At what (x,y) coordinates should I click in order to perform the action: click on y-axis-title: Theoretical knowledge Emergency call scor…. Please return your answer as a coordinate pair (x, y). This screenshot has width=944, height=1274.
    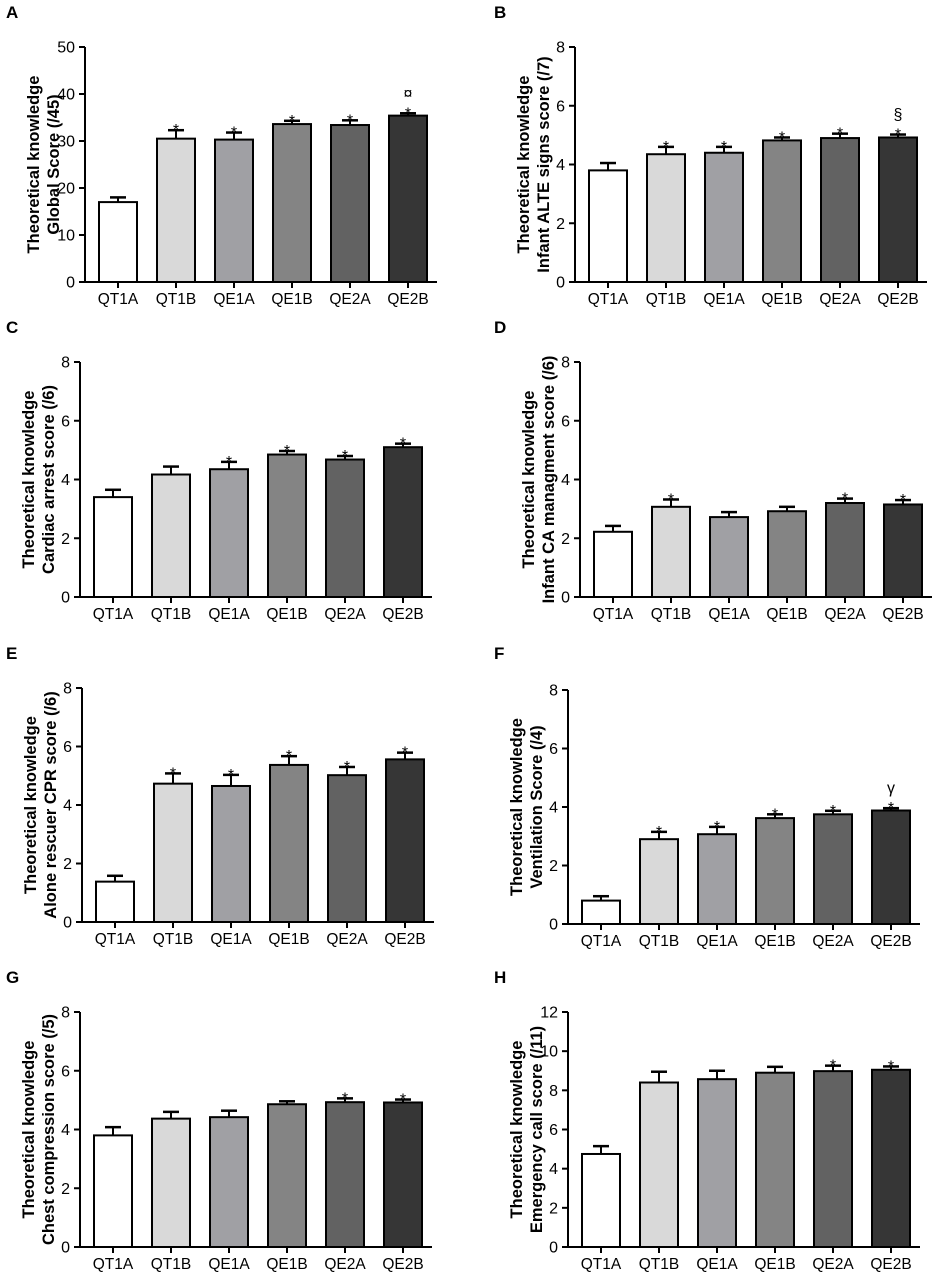
    Looking at the image, I should click on (527, 1129).